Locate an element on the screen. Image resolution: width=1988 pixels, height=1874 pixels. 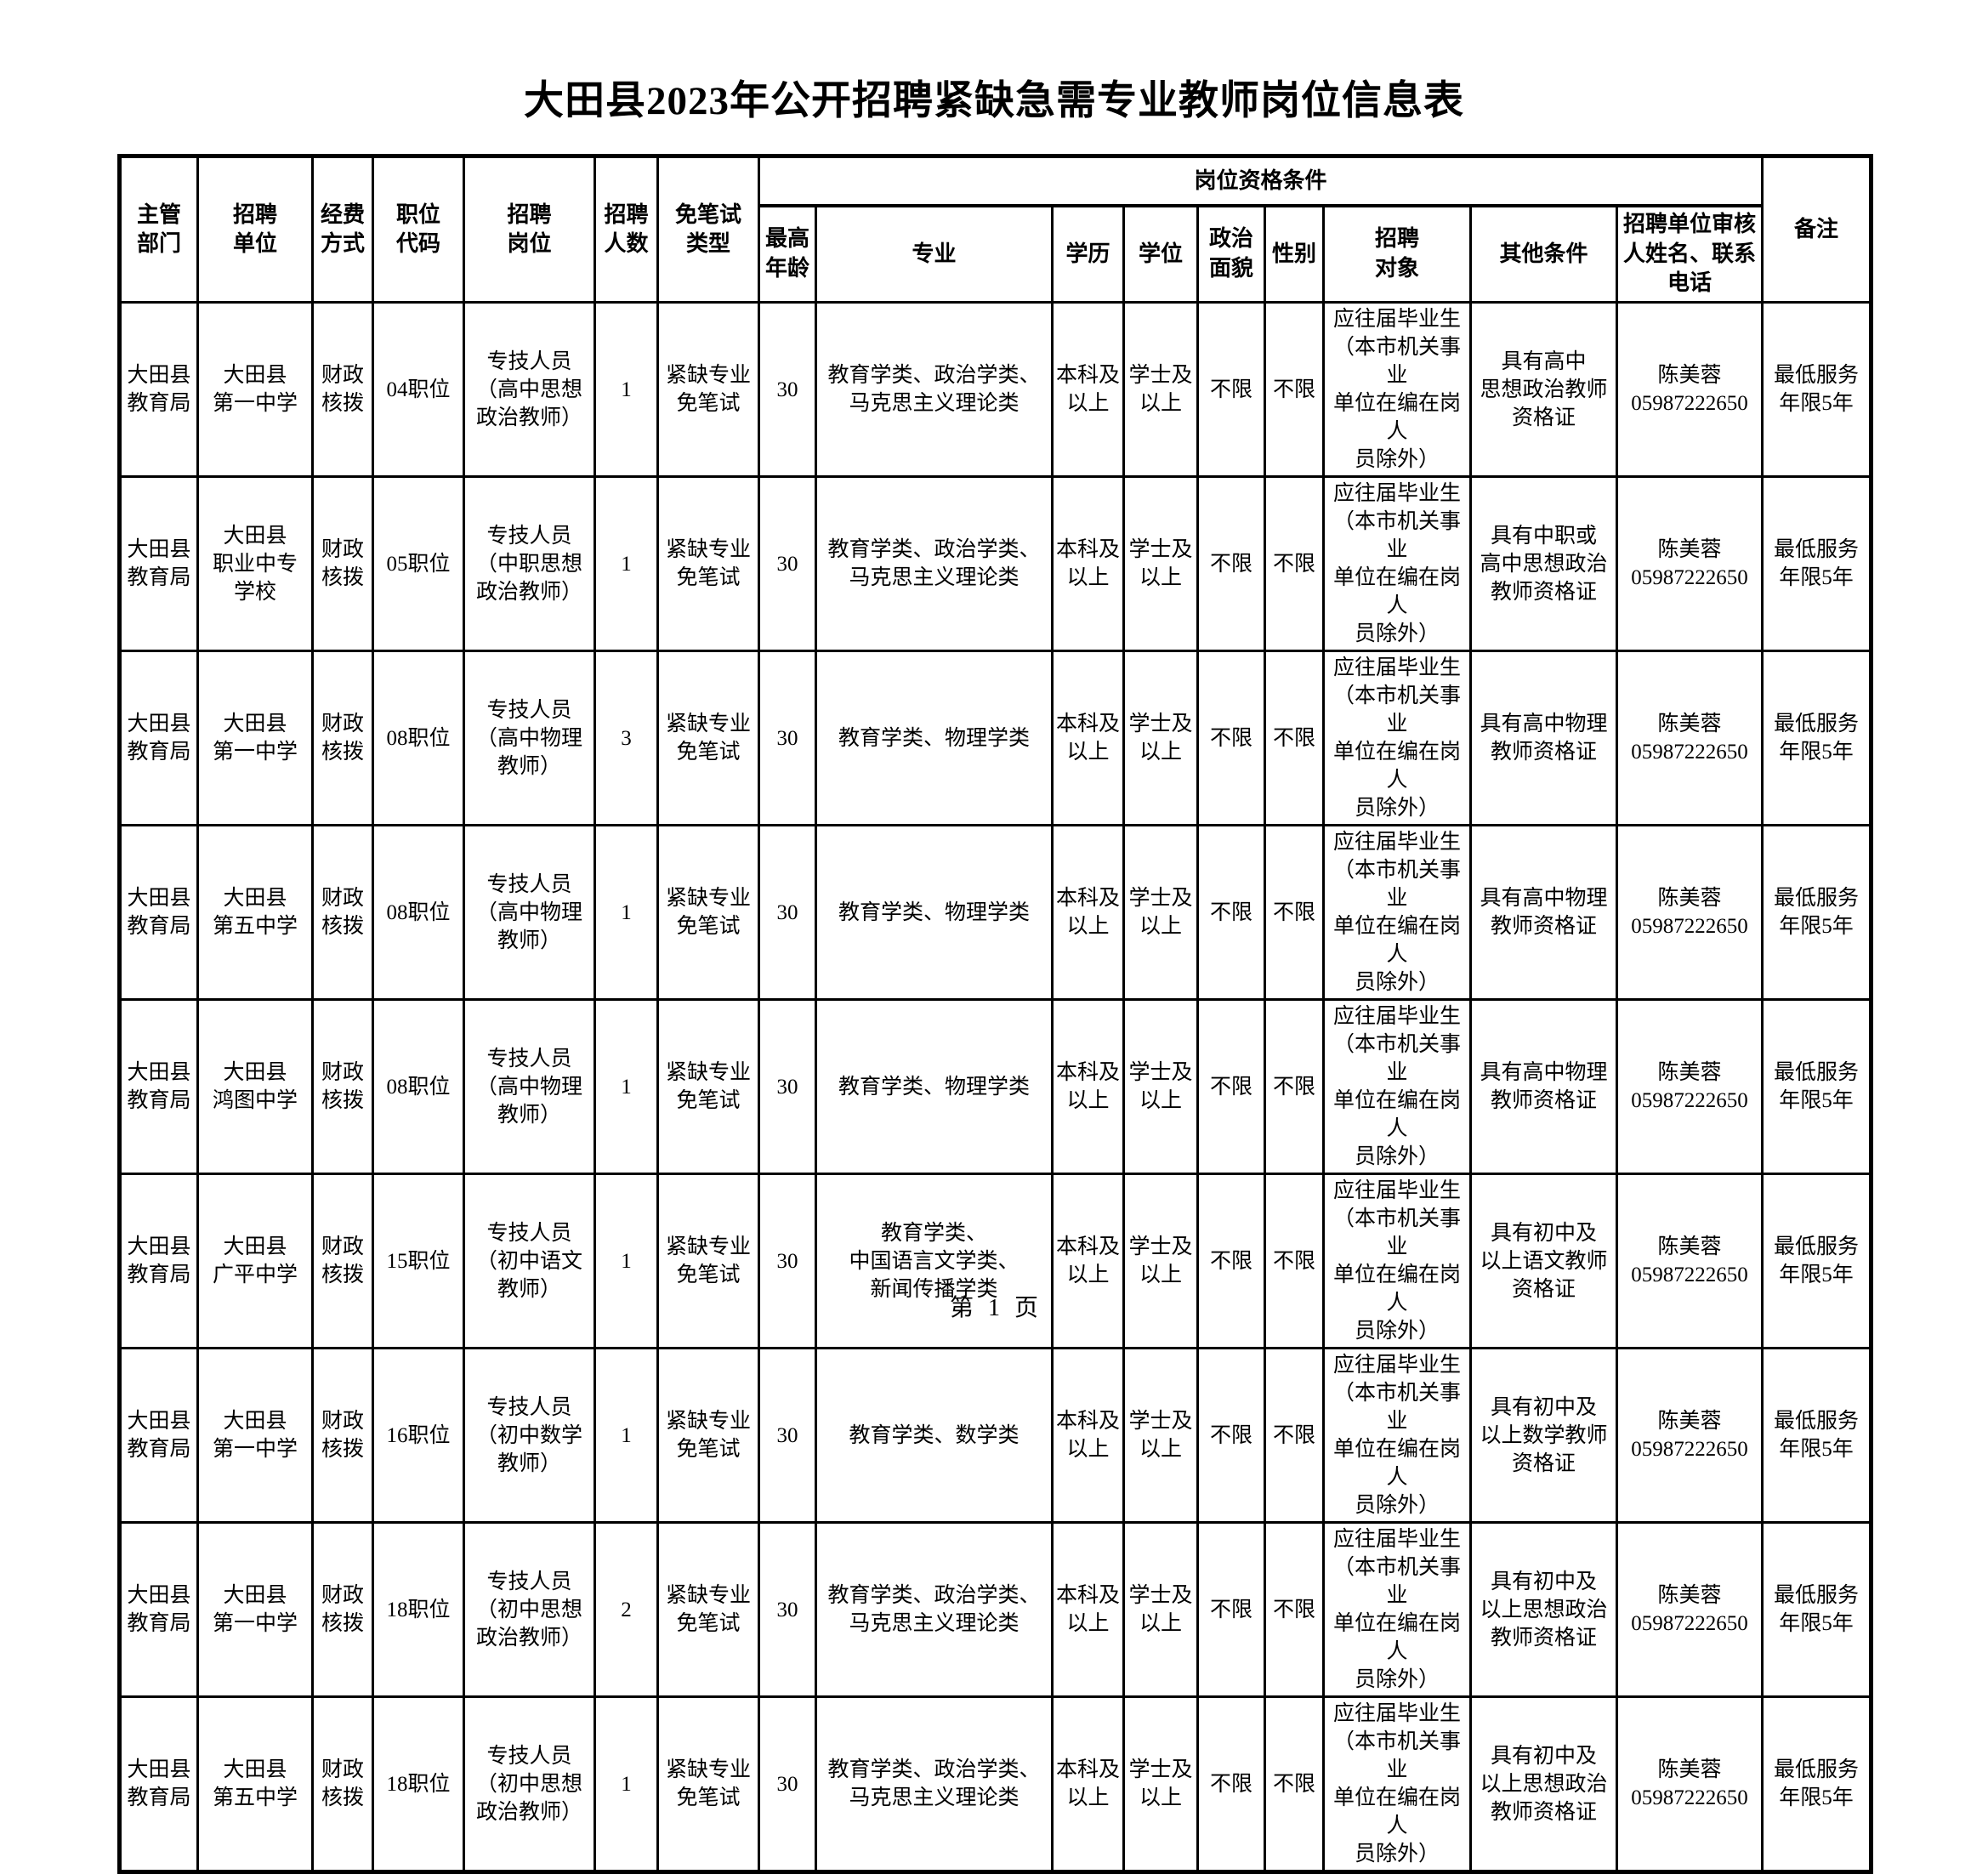
column-header-count: 招聘 人数 is located at coordinates (627, 229).